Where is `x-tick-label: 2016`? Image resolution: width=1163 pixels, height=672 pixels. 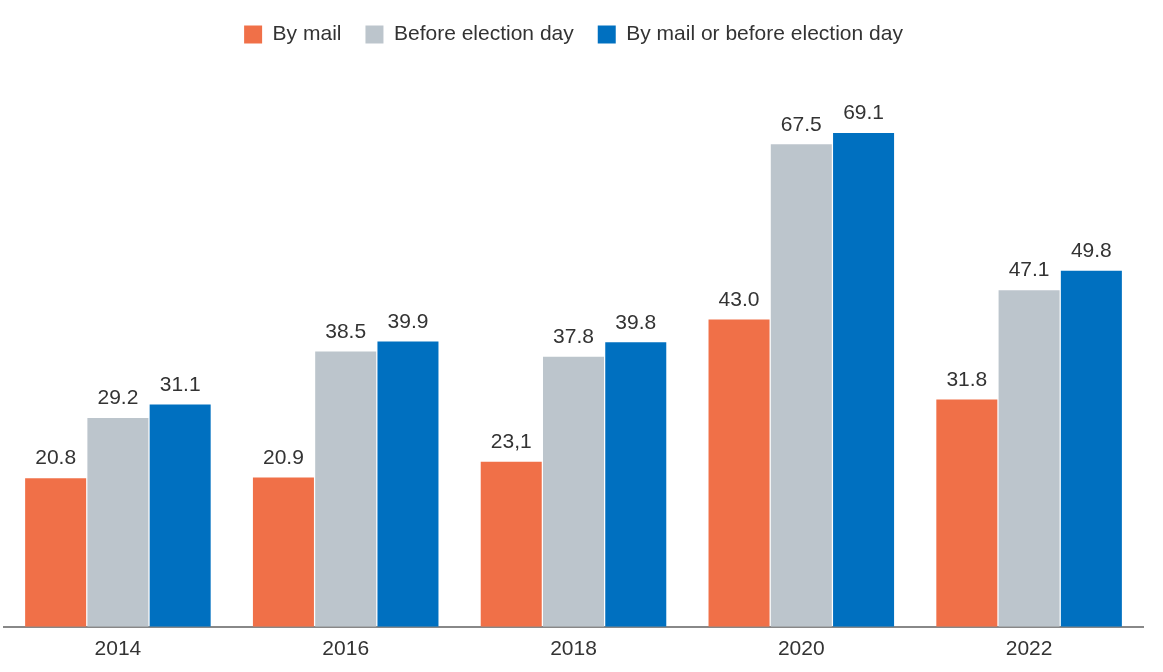 x-tick-label: 2016 is located at coordinates (346, 648).